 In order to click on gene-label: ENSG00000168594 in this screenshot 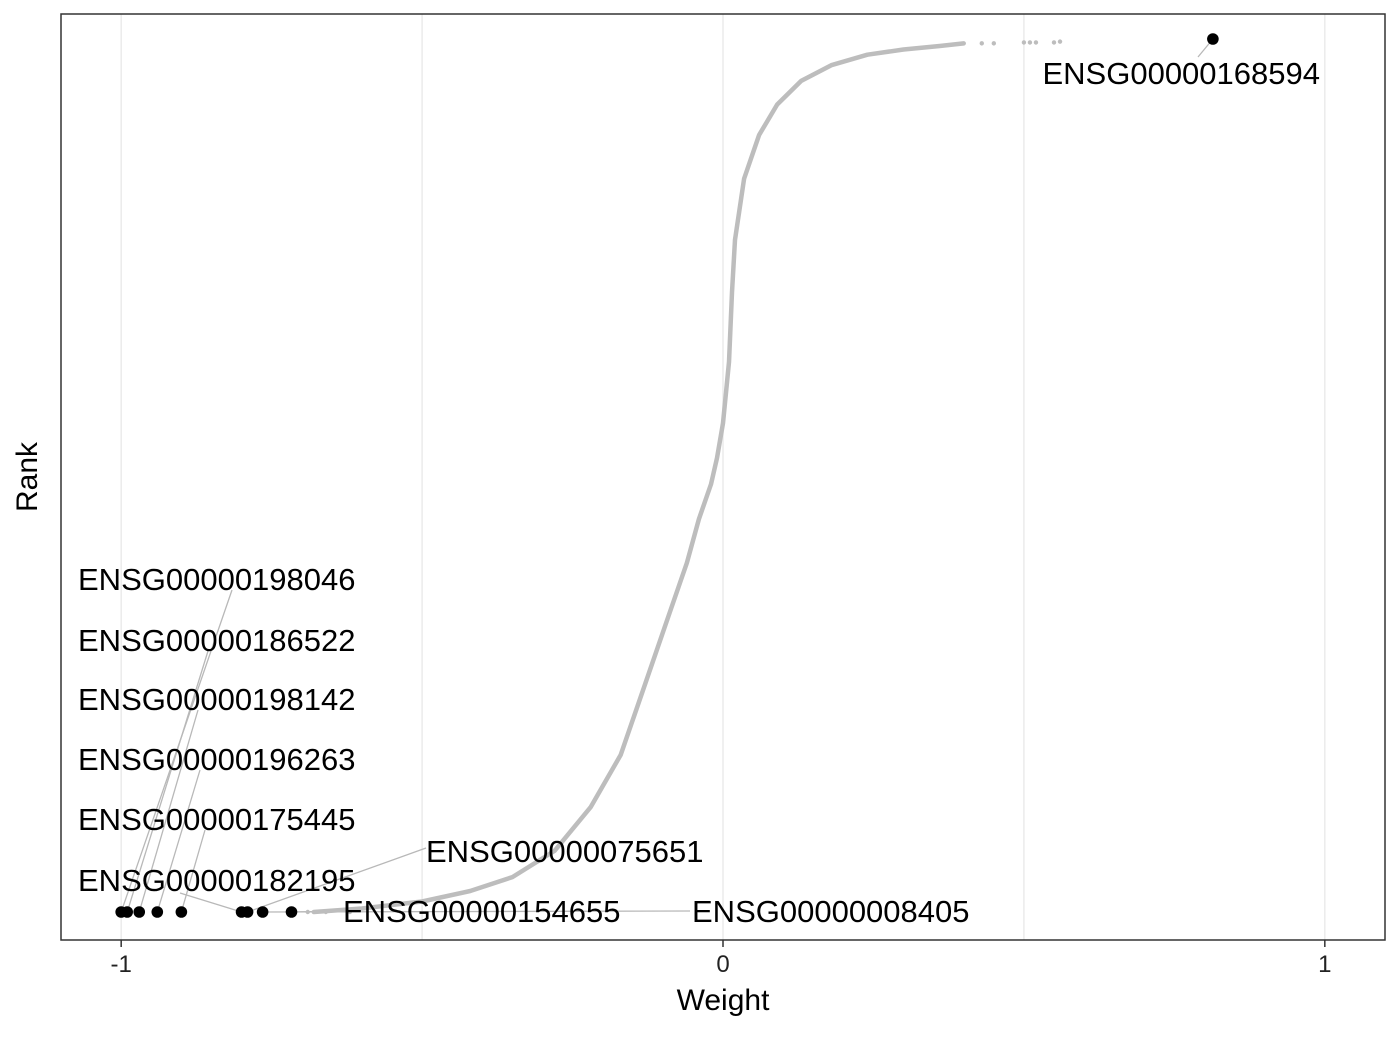, I will do `click(1181, 73)`.